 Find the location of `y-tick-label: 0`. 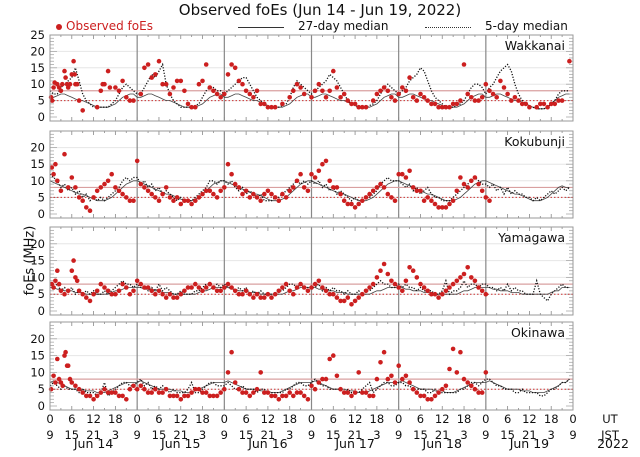

y-tick-label: 0 is located at coordinates (41, 311).